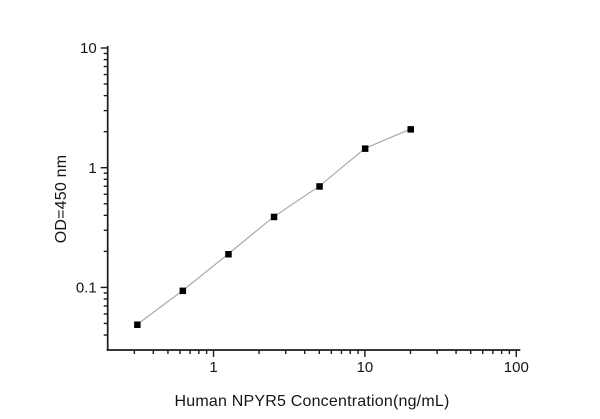 This screenshot has height=419, width=600. I want to click on x-tick-label: 100, so click(516, 367).